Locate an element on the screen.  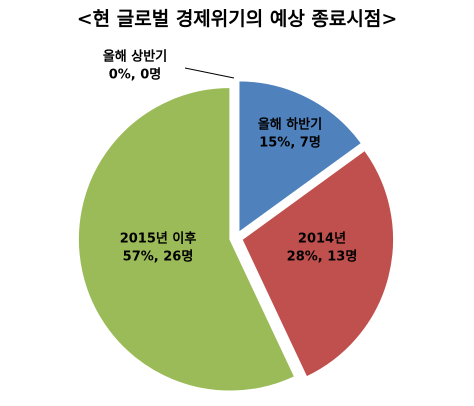
slice-label: 올해 상반기 is located at coordinates (135, 57).